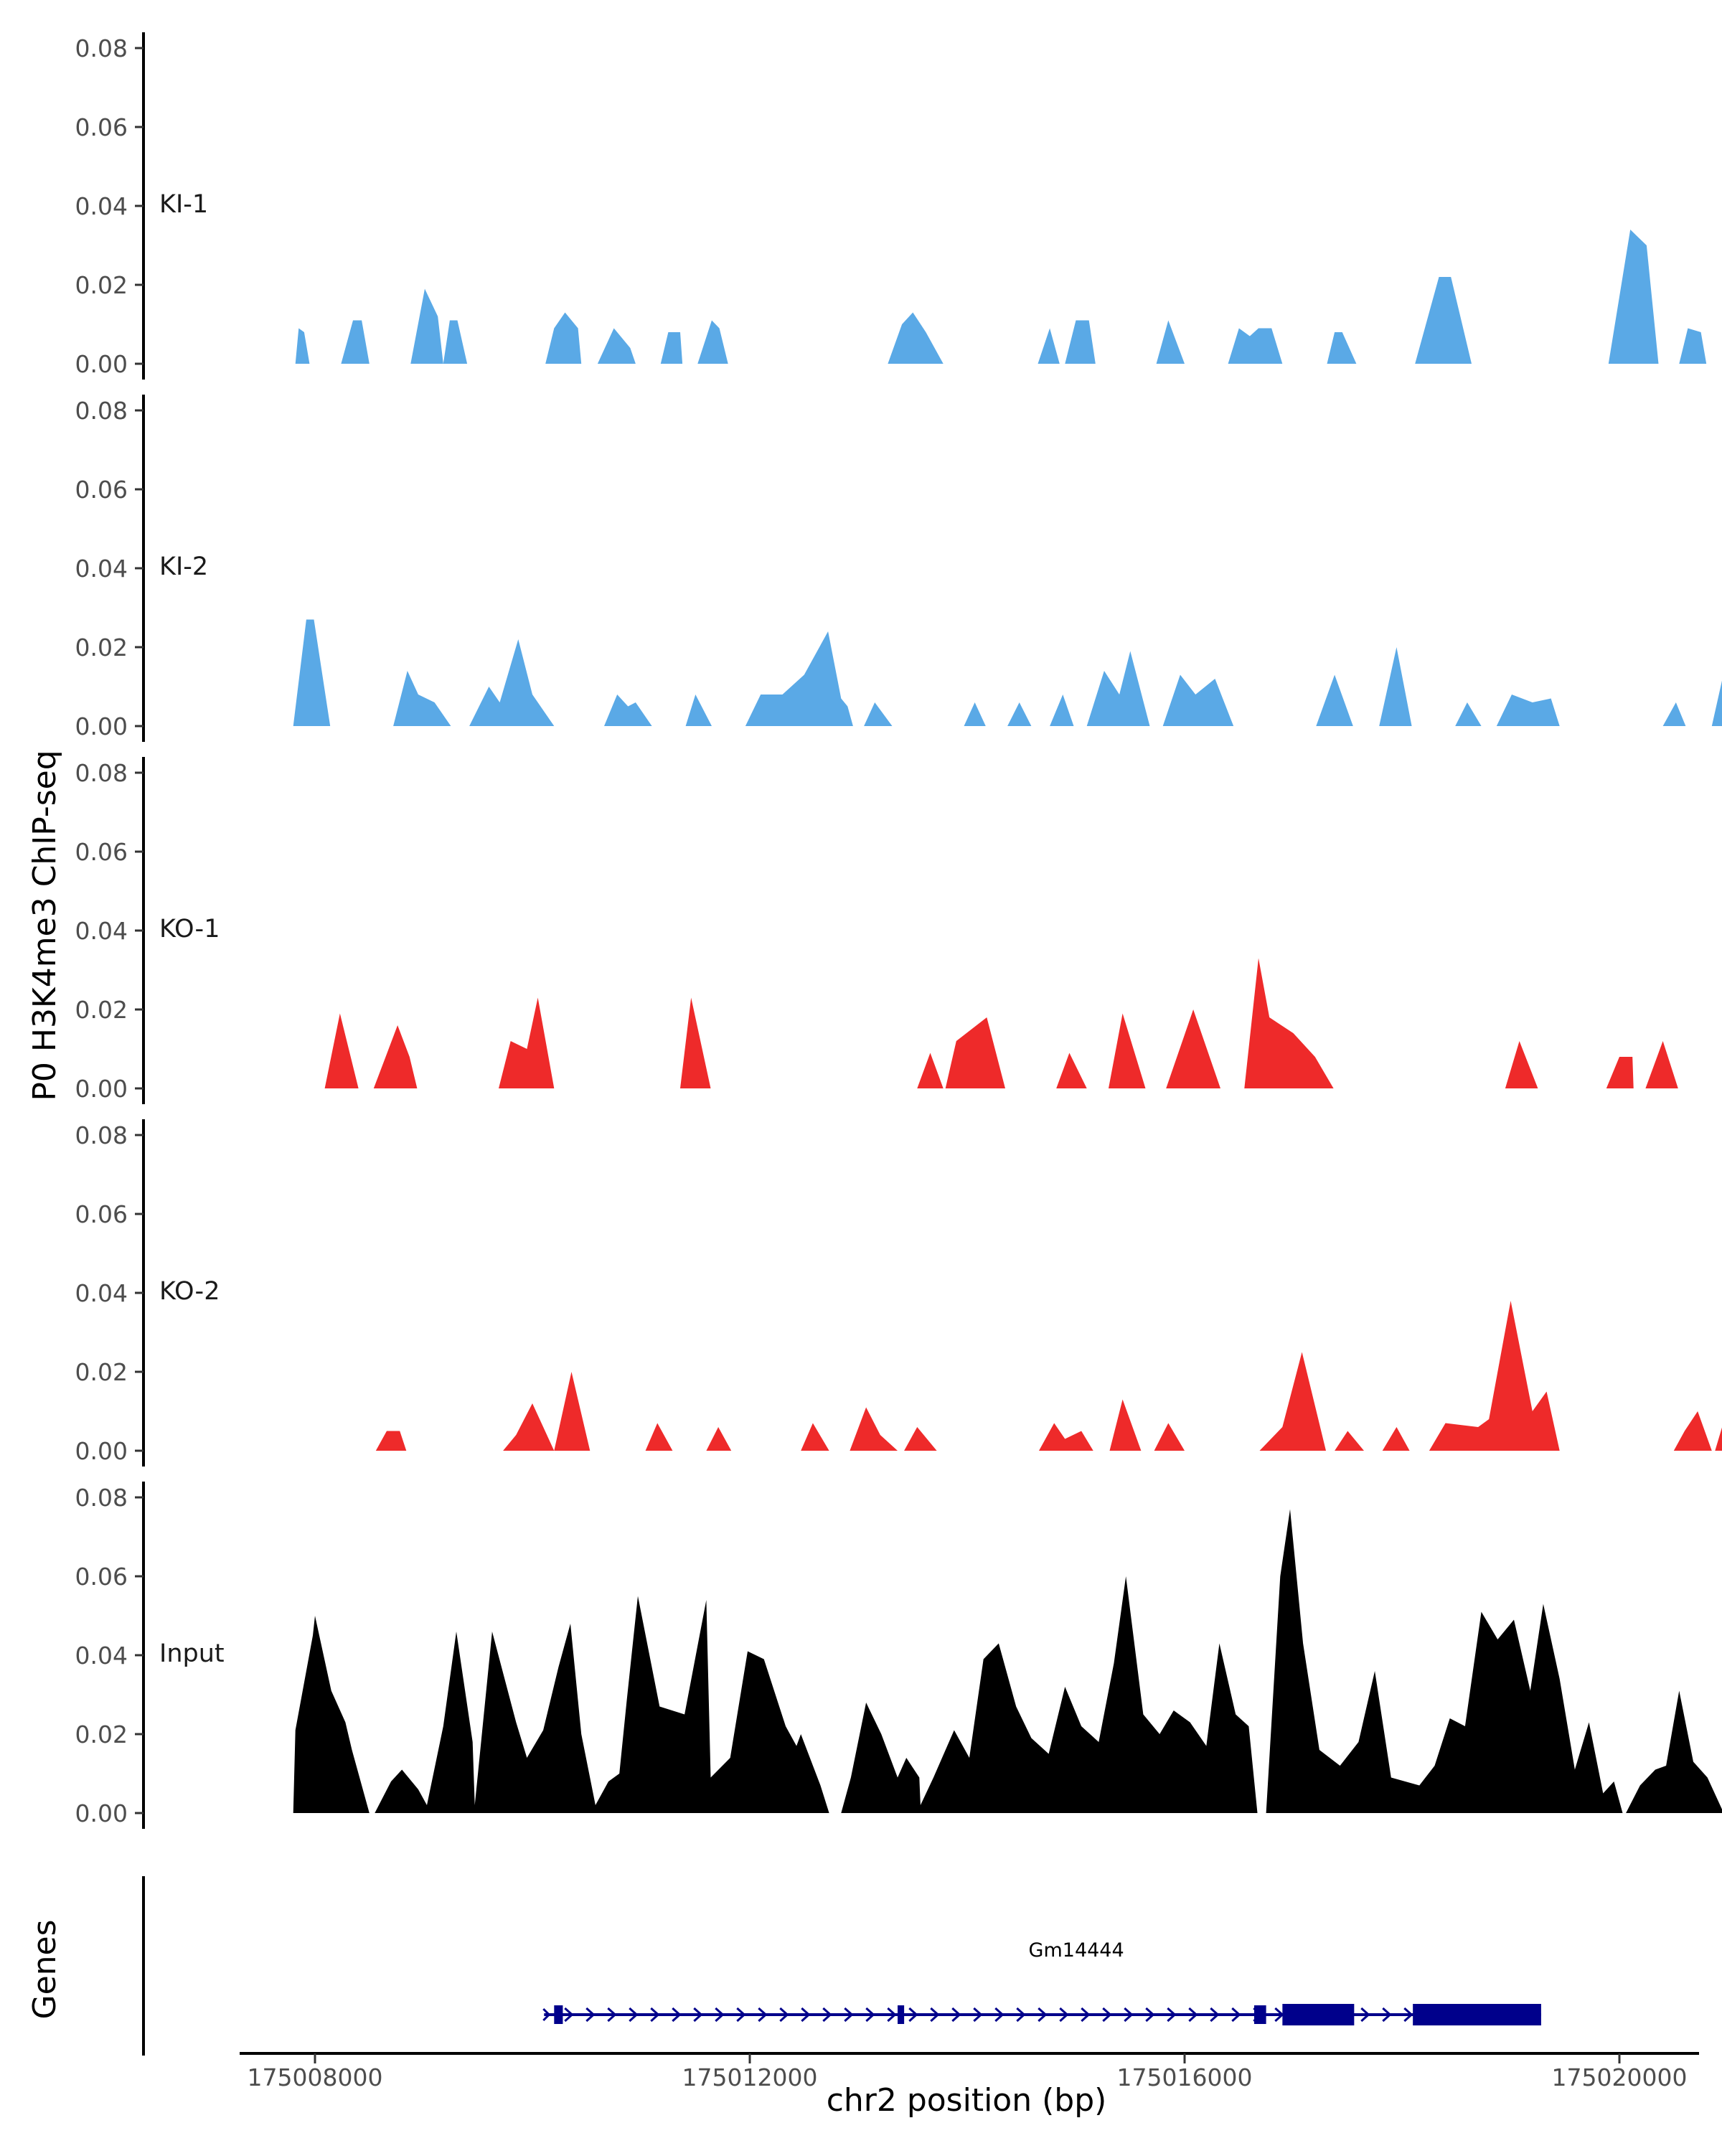 This screenshot has width=1722, height=2156. I want to click on y-axis-title: P0 H3K4me3 ChIP-seq, so click(45, 925).